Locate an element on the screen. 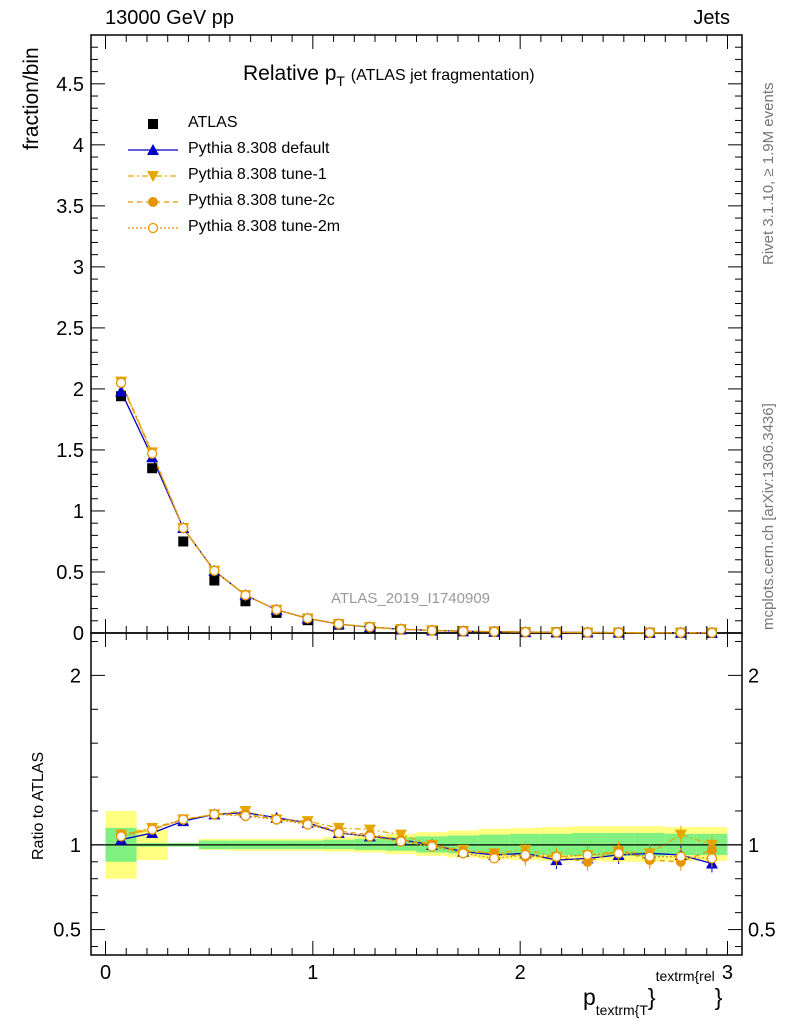  ratio-y-tick-label-right: 1 is located at coordinates (753, 846).